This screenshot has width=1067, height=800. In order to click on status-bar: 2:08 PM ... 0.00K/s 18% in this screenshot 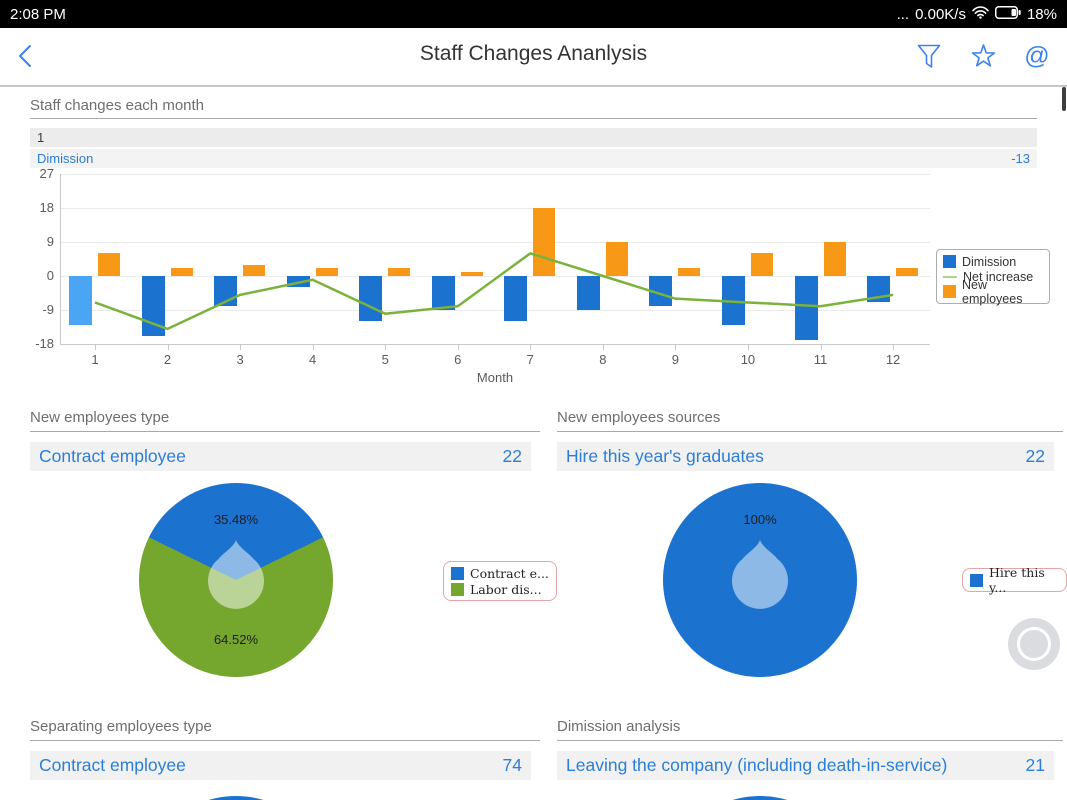, I will do `click(533, 14)`.